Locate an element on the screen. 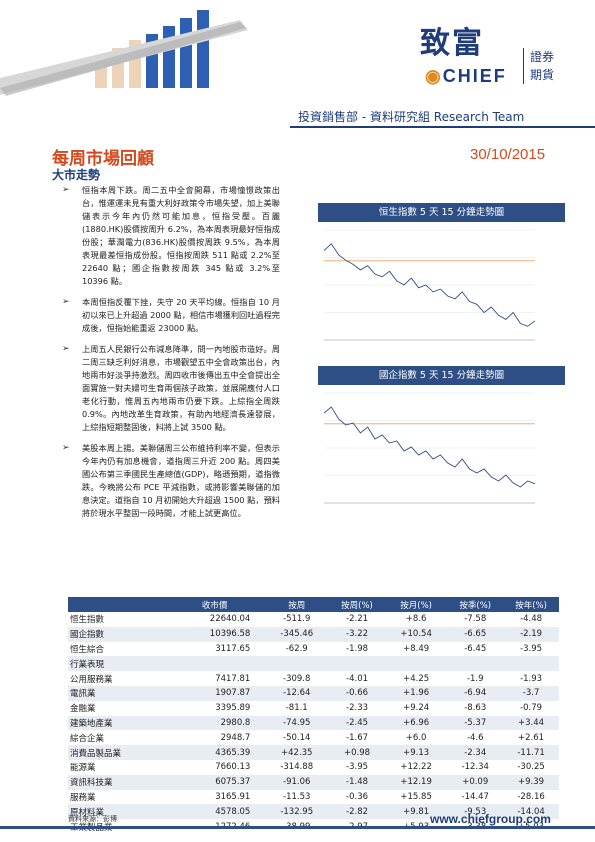  cell-value: 22640.04 is located at coordinates (230, 619).